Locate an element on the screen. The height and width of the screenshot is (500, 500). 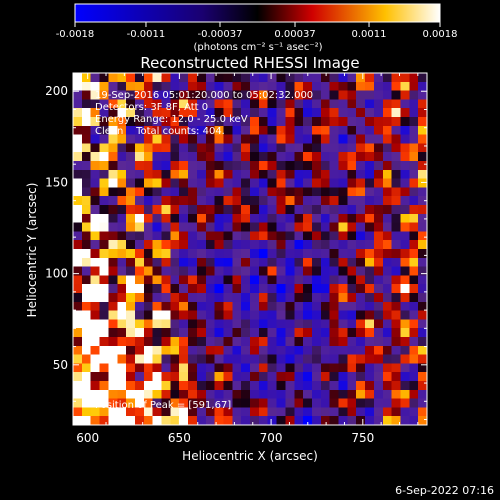
x-tick-label: 650 is located at coordinates (179, 438).